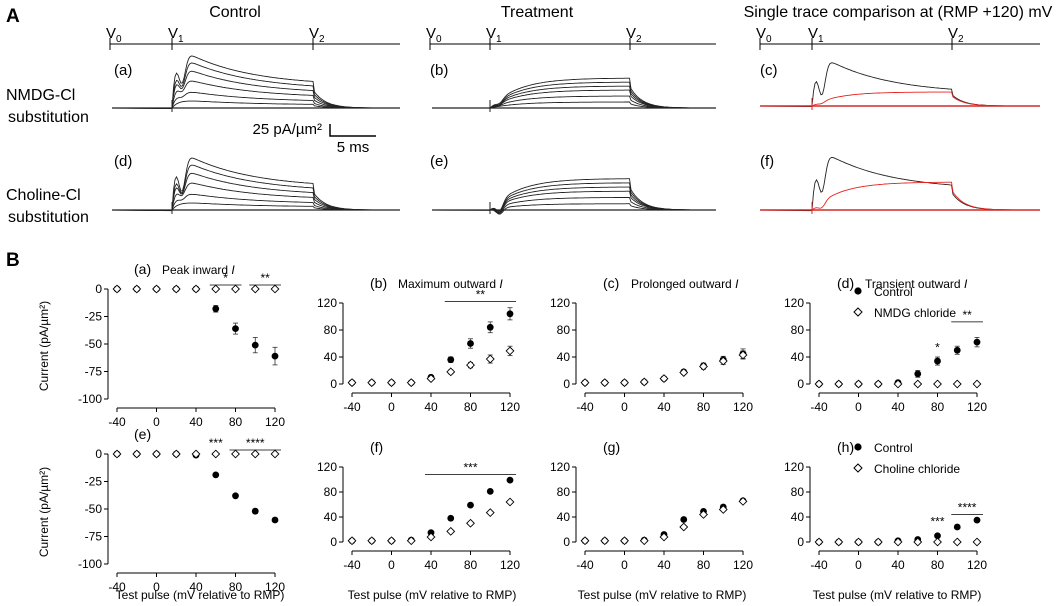  What do you see at coordinates (376, 447) in the screenshot?
I see `chart-letter: (f)` at bounding box center [376, 447].